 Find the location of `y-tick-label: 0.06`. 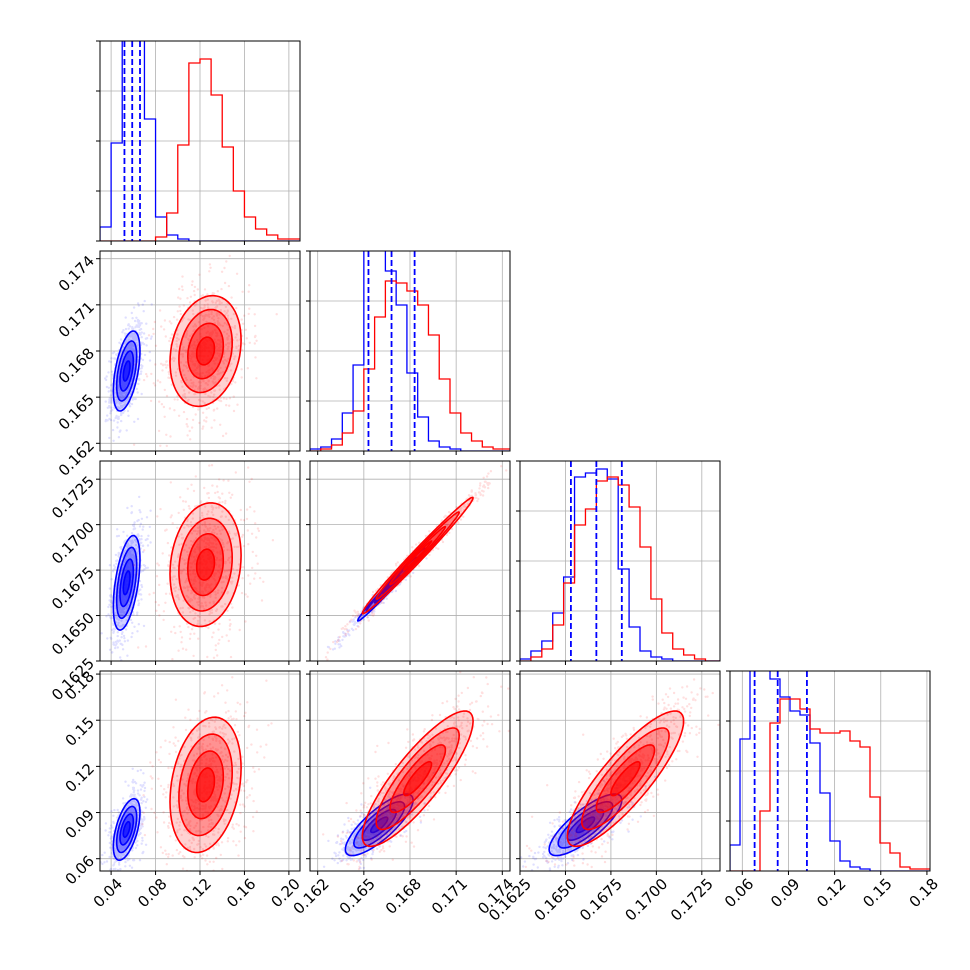

y-tick-label: 0.06 is located at coordinates (80, 870).